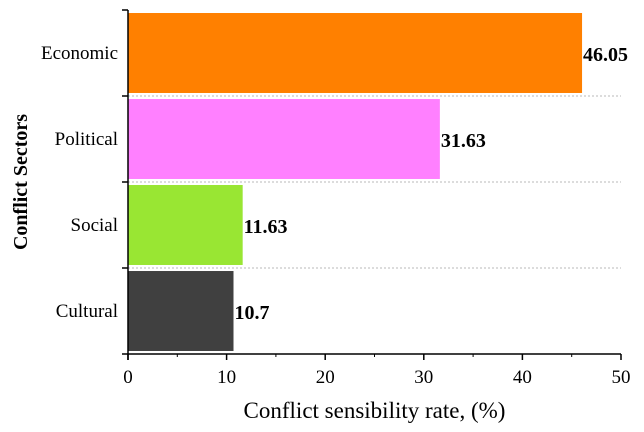 This screenshot has width=644, height=432. Describe the element at coordinates (252, 313) in the screenshot. I see `data-label: 10.7` at that location.